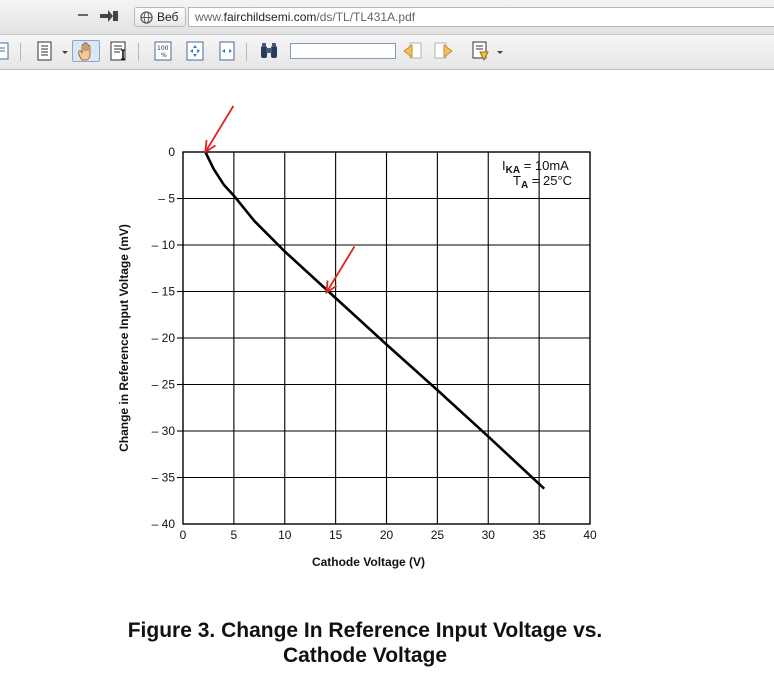 The image size is (774, 699). Describe the element at coordinates (164, 292) in the screenshot. I see `y-tick-label: – 15` at that location.